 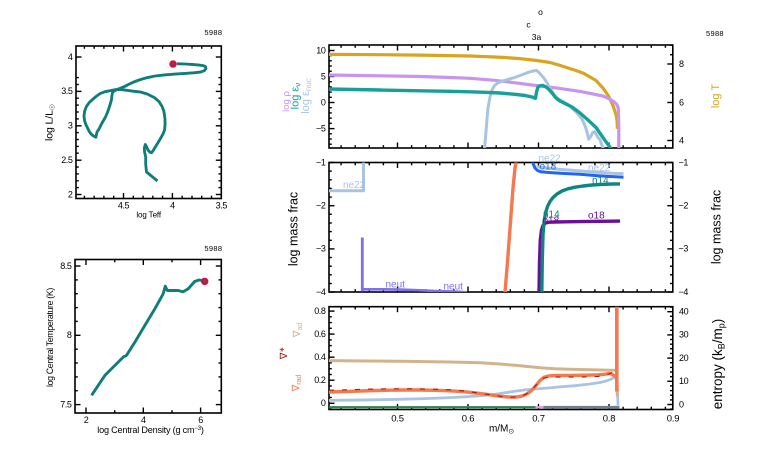 What do you see at coordinates (684, 358) in the screenshot?
I see `svg-text: 20` at bounding box center [684, 358].